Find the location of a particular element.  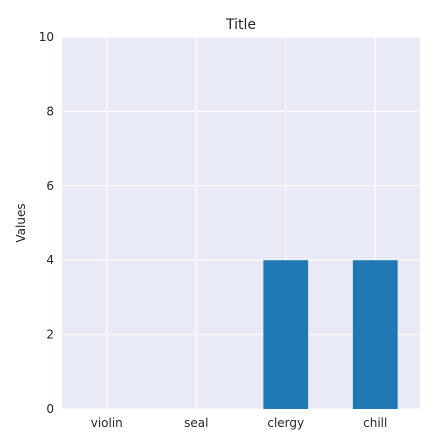

x-tick-label: seal is located at coordinates (196, 423).